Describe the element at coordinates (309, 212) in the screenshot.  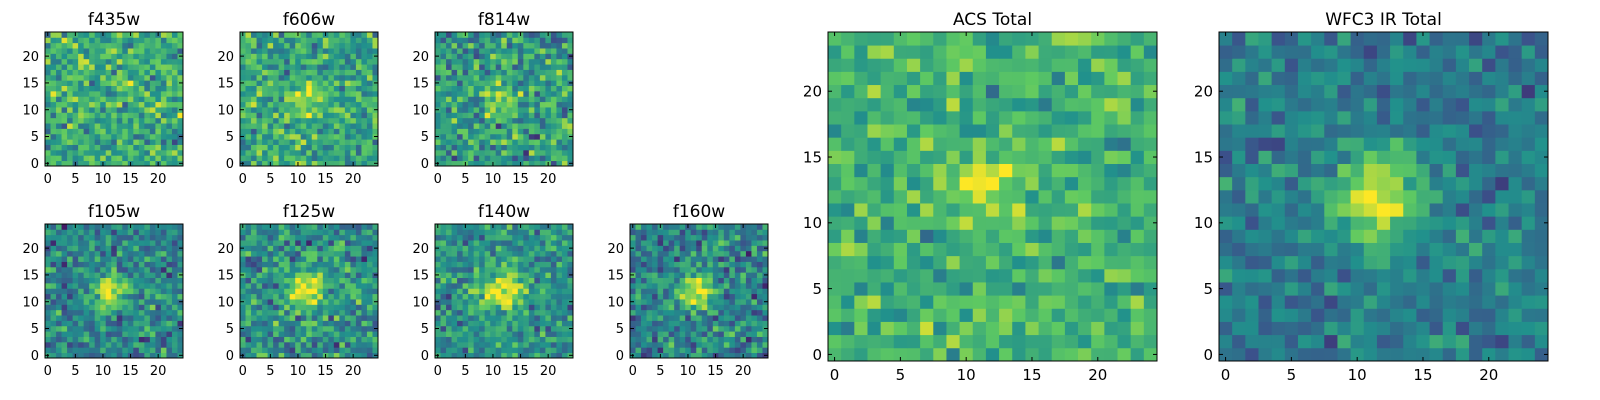
I see `panel-title: f125w` at that location.